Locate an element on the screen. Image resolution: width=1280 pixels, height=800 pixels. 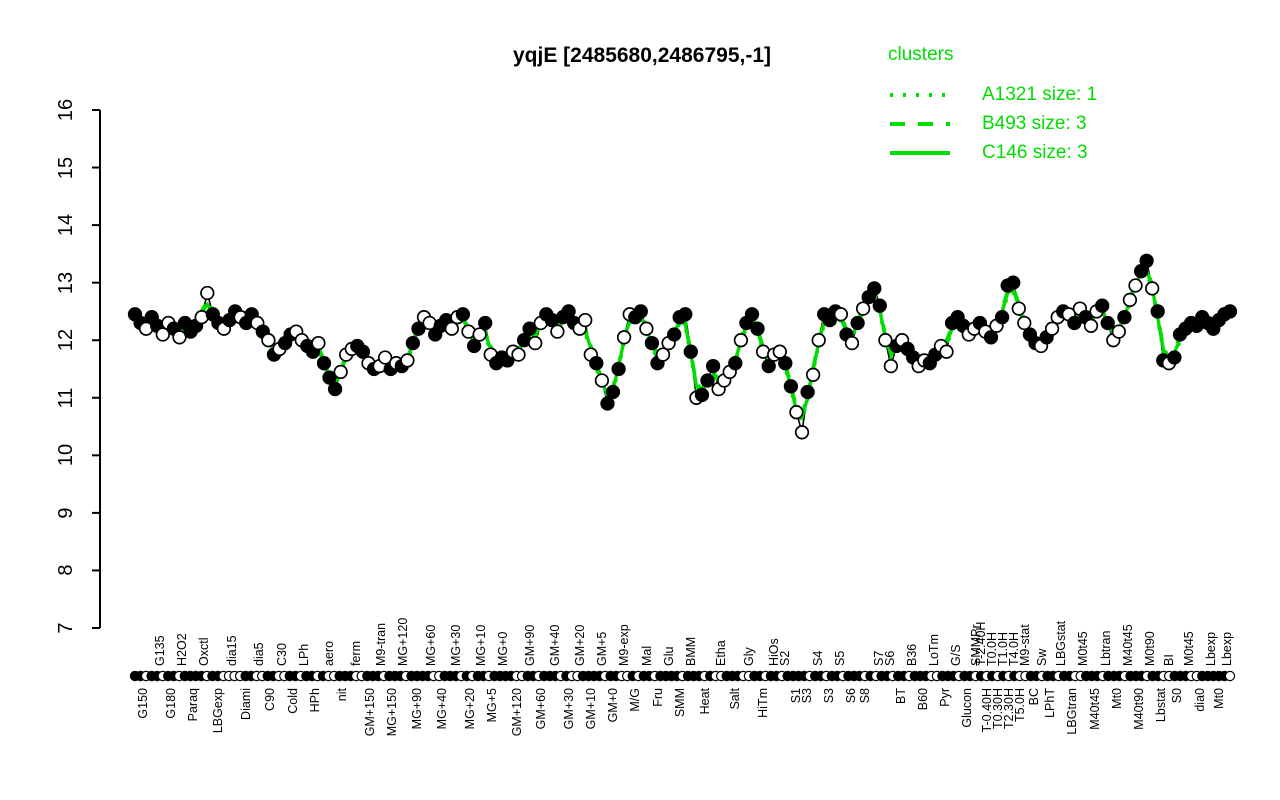
condition-label: Diami is located at coordinates (245, 704).